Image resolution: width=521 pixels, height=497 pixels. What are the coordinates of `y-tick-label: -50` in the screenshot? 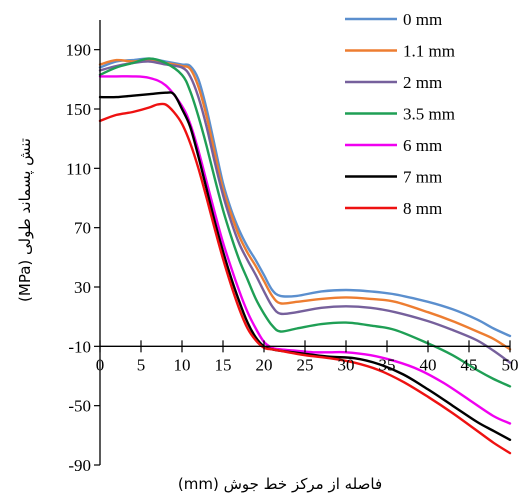 It's located at (79, 406).